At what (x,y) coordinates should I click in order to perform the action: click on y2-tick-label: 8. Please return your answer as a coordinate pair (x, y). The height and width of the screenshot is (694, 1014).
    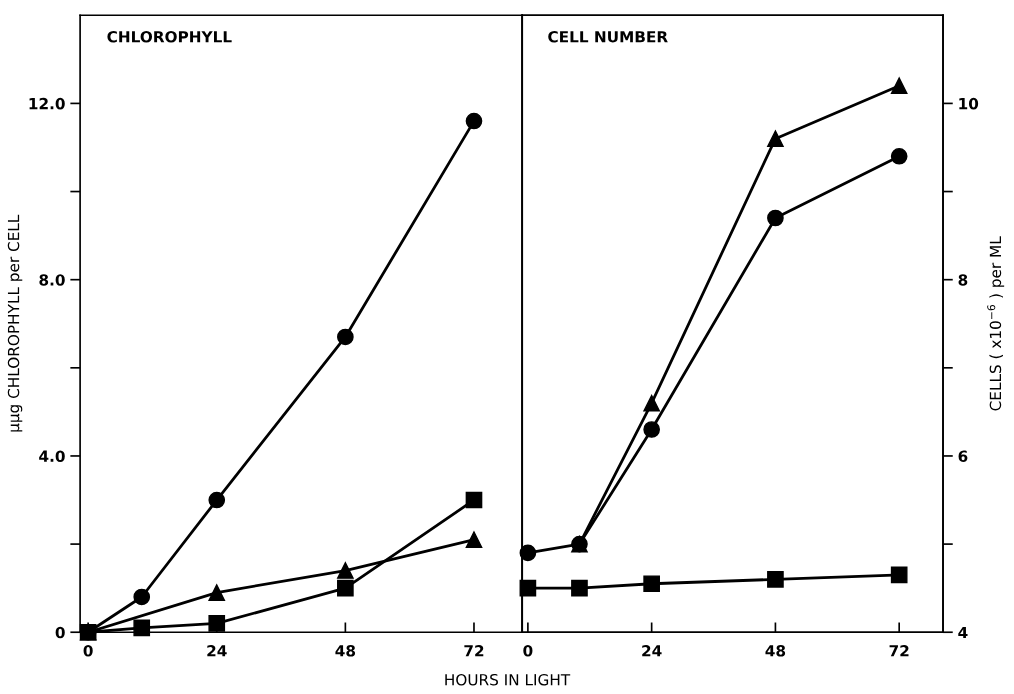
    Looking at the image, I should click on (963, 280).